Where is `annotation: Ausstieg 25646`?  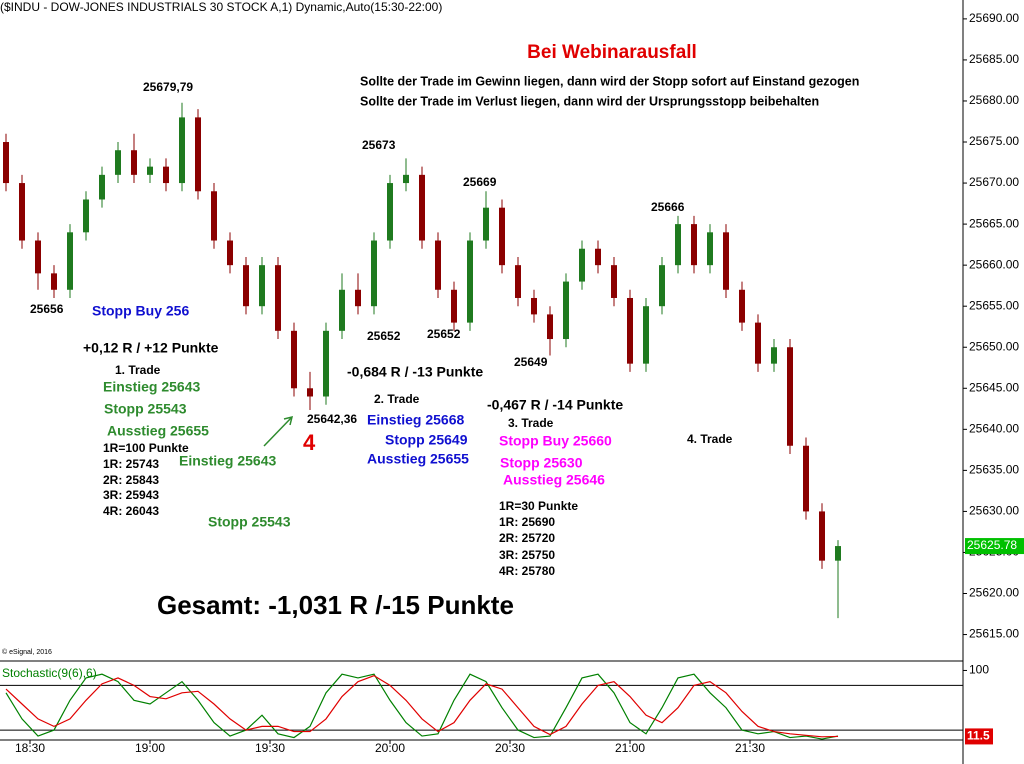
annotation: Ausstieg 25646 is located at coordinates (554, 480).